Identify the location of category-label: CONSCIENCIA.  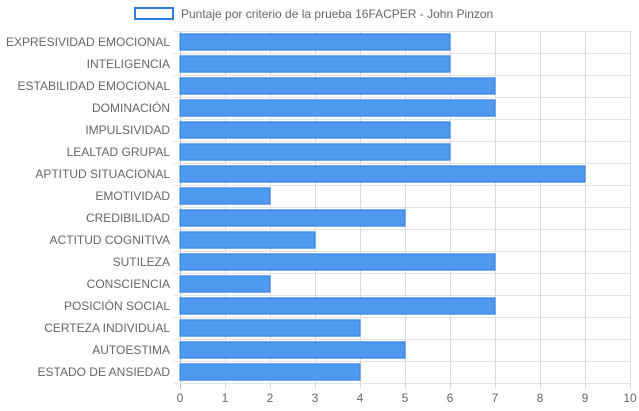
(128, 284).